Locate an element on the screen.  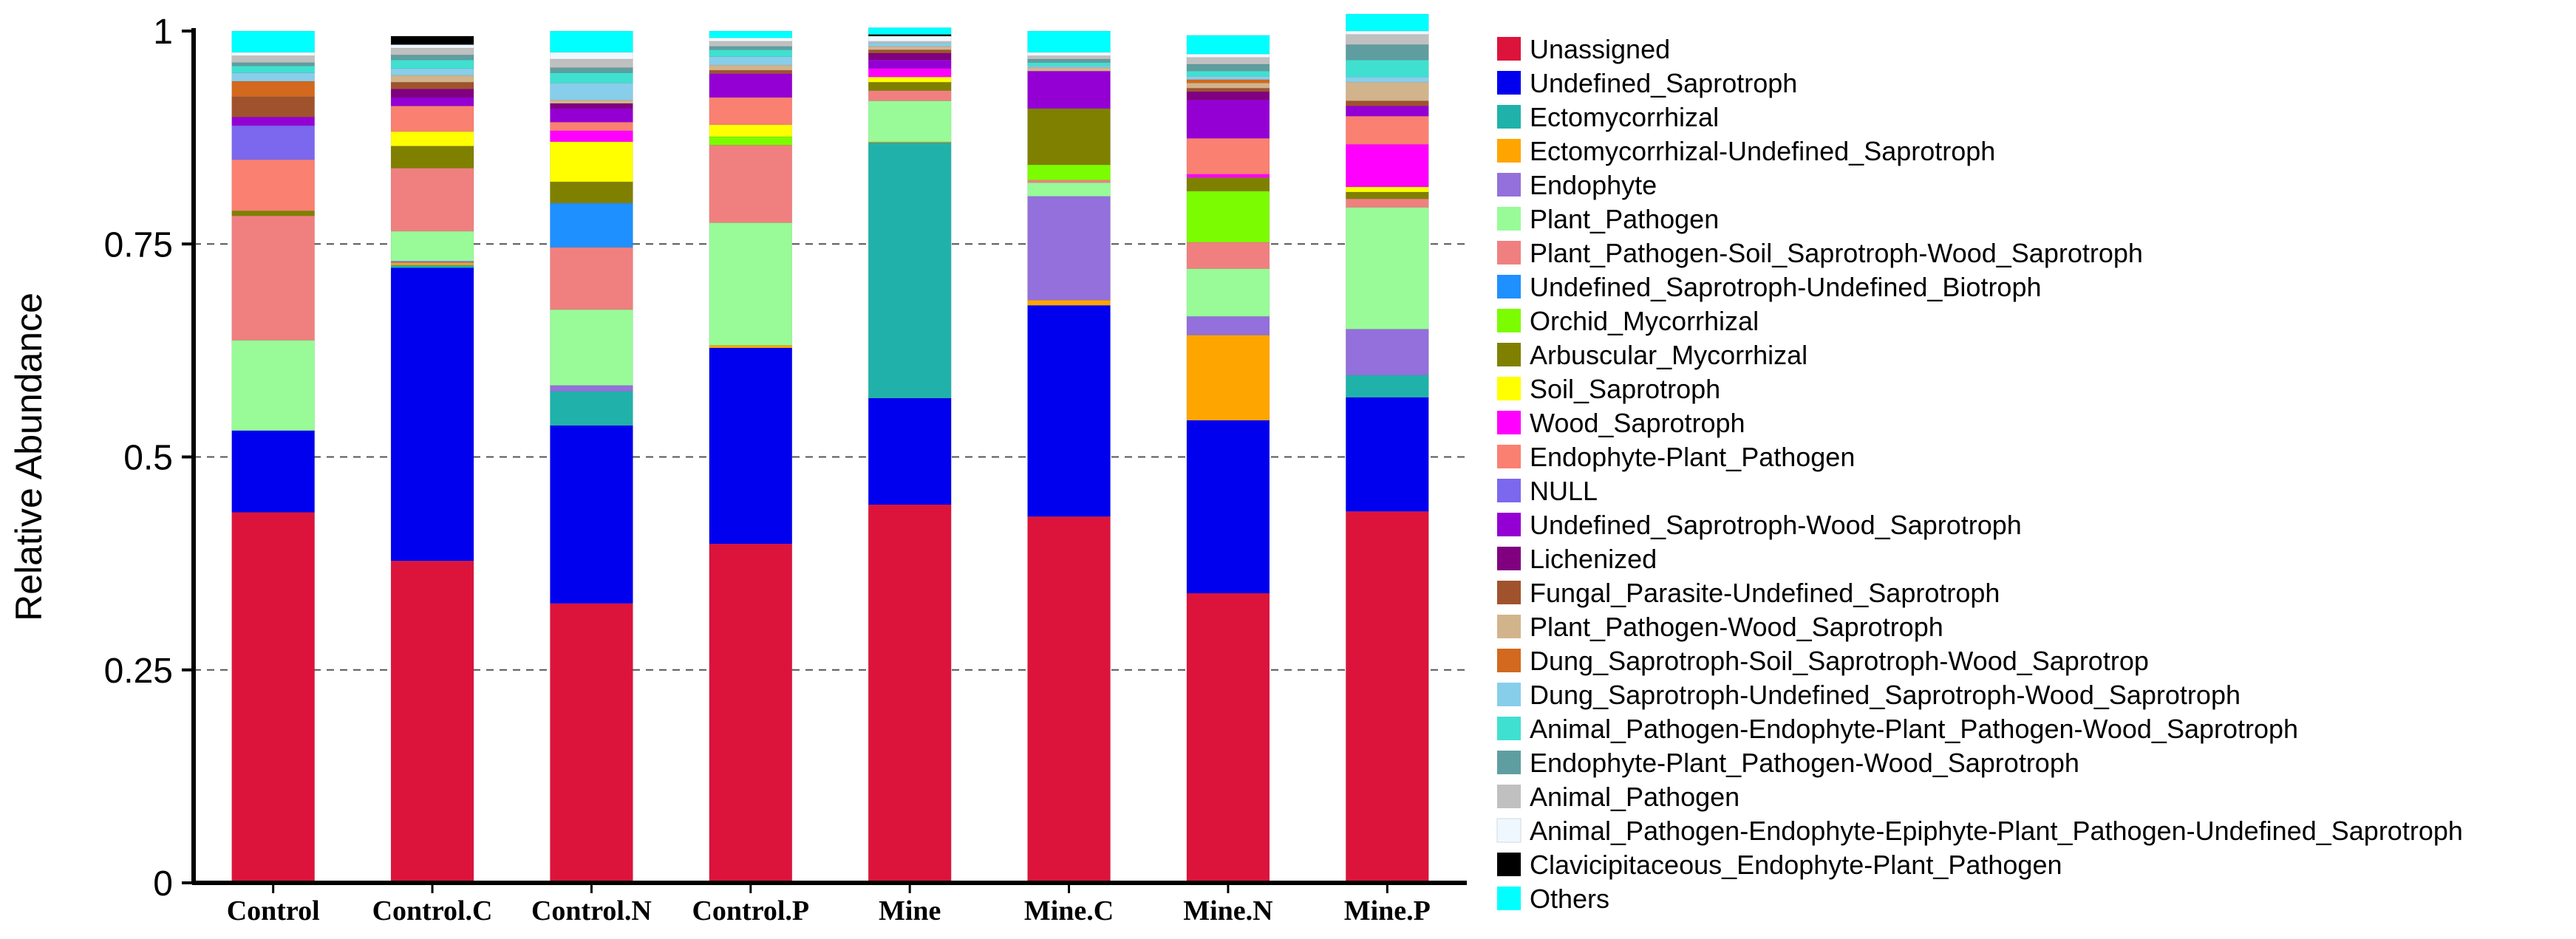
legend-label: Lichenized is located at coordinates (1593, 559).